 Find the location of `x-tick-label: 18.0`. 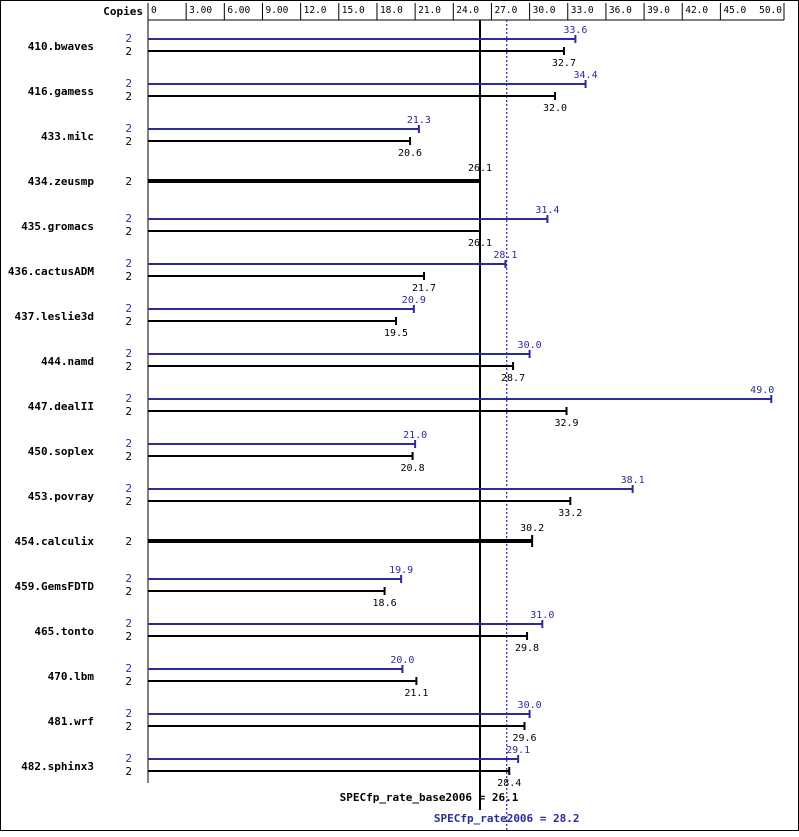

x-tick-label: 18.0 is located at coordinates (391, 10).